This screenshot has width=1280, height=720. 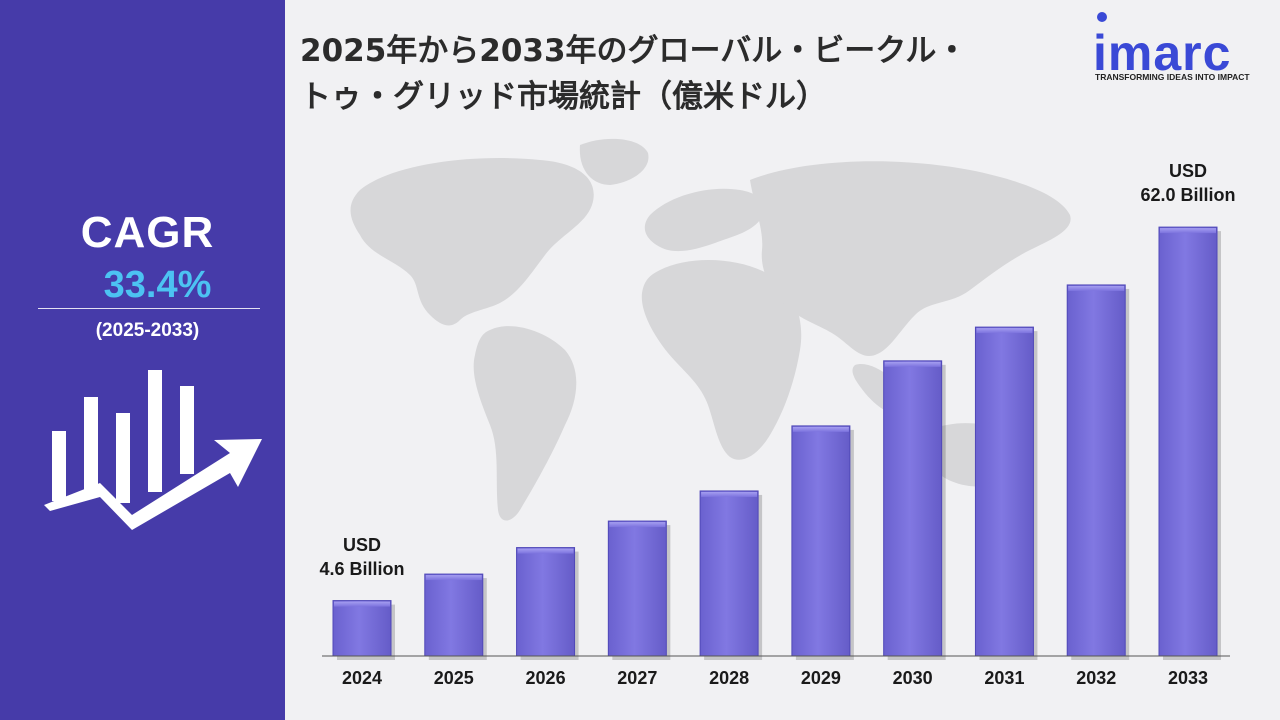 What do you see at coordinates (637, 678) in the screenshot?
I see `x-tick-label: 2027` at bounding box center [637, 678].